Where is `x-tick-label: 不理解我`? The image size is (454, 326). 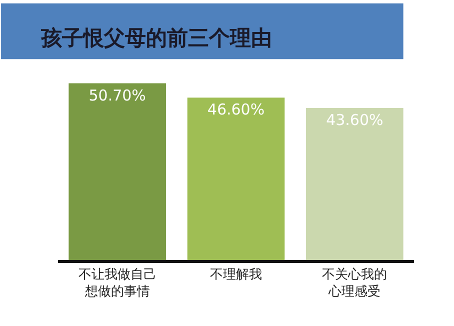
x-tick-label: 不理解我 is located at coordinates (236, 275).